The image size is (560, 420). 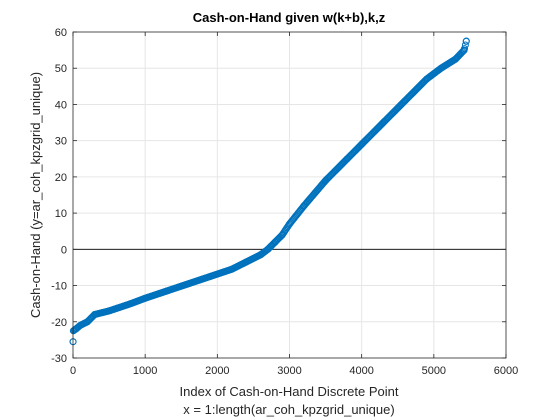 I want to click on x-tick-label: 4000, so click(x=361, y=371).